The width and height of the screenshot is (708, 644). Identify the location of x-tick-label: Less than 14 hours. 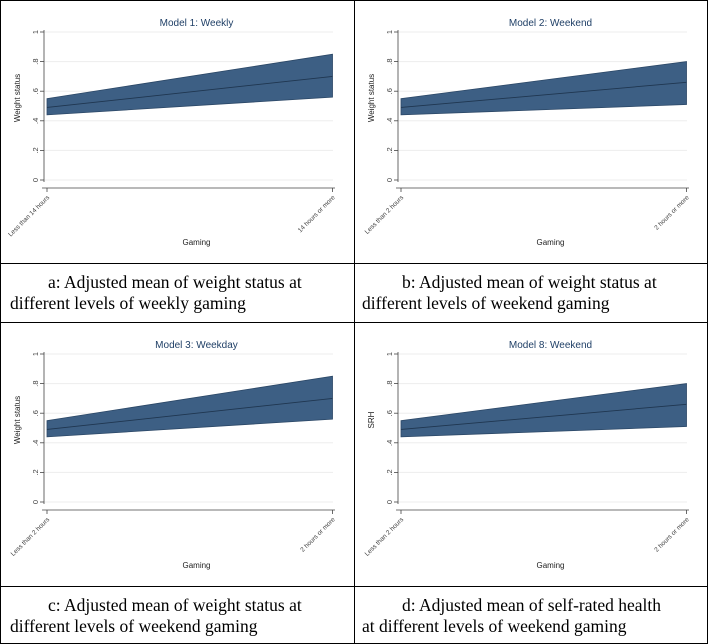
(29, 216).